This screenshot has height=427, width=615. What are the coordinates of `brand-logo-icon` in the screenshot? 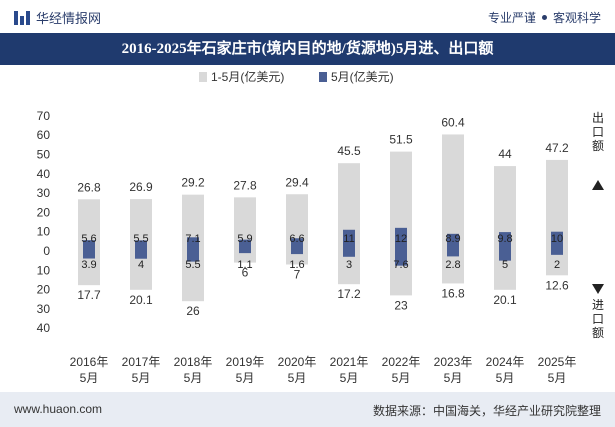 It's located at (22, 17).